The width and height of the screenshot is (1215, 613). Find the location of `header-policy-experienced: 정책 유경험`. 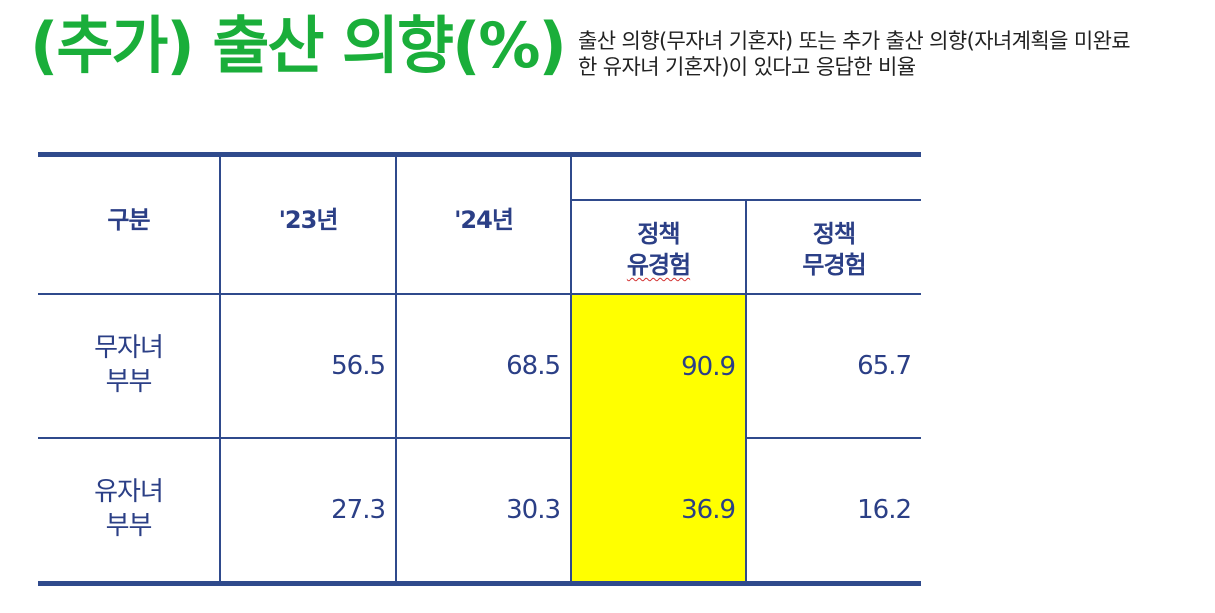

header-policy-experienced: 정책 유경험 is located at coordinates (658, 246).